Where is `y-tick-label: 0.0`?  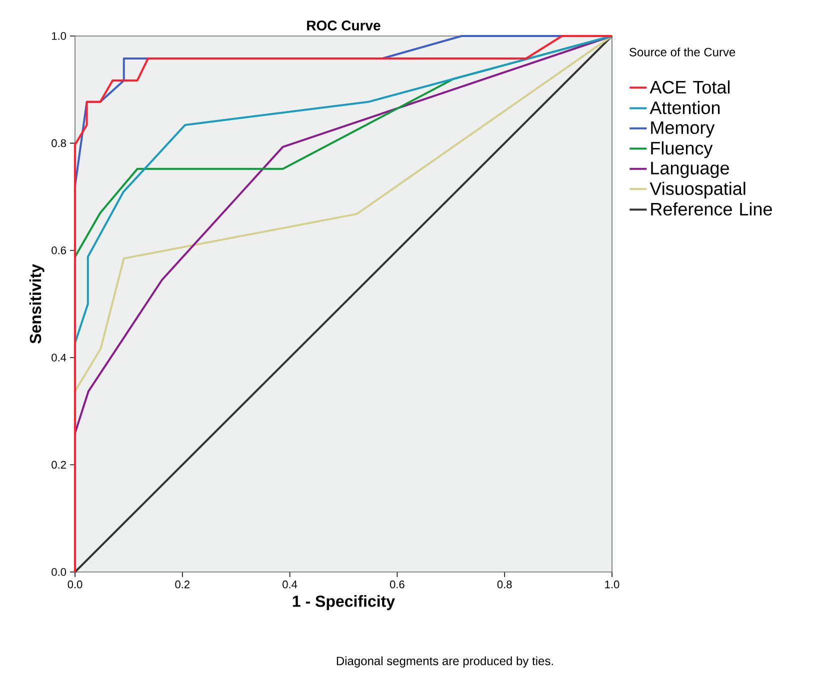
y-tick-label: 0.0 is located at coordinates (59, 572).